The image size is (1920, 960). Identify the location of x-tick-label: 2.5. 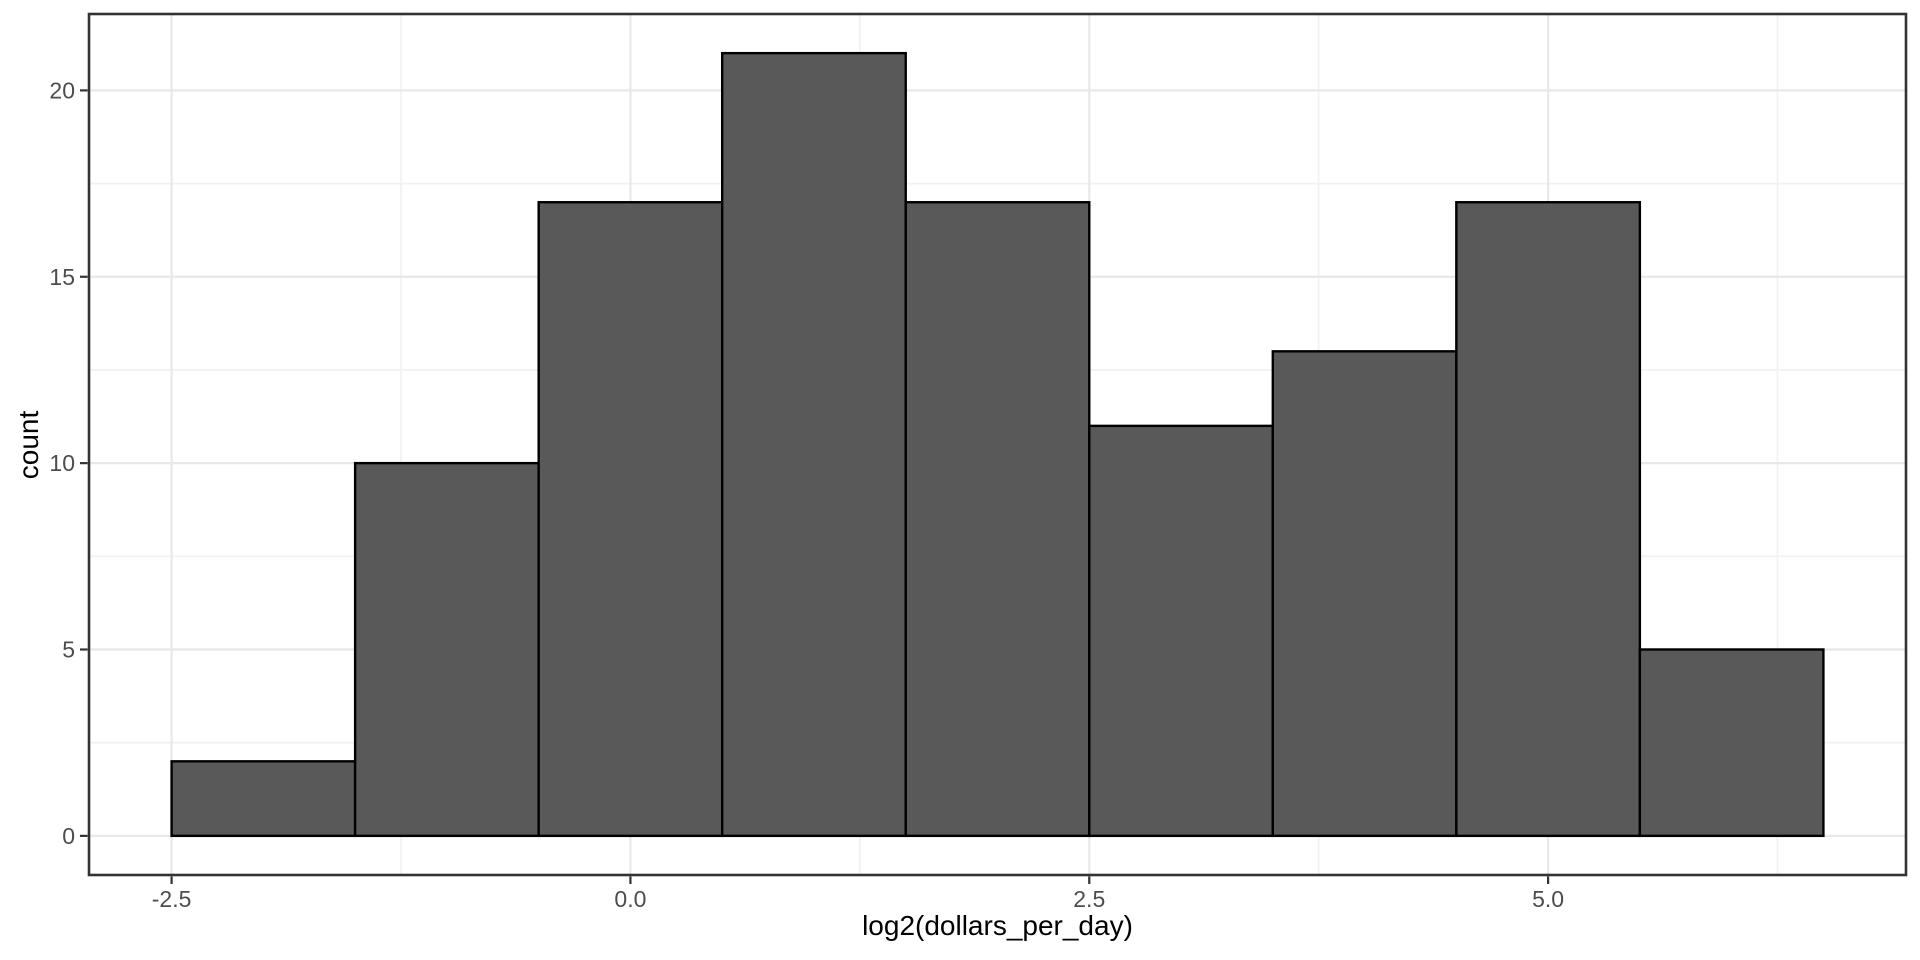
(1089, 899).